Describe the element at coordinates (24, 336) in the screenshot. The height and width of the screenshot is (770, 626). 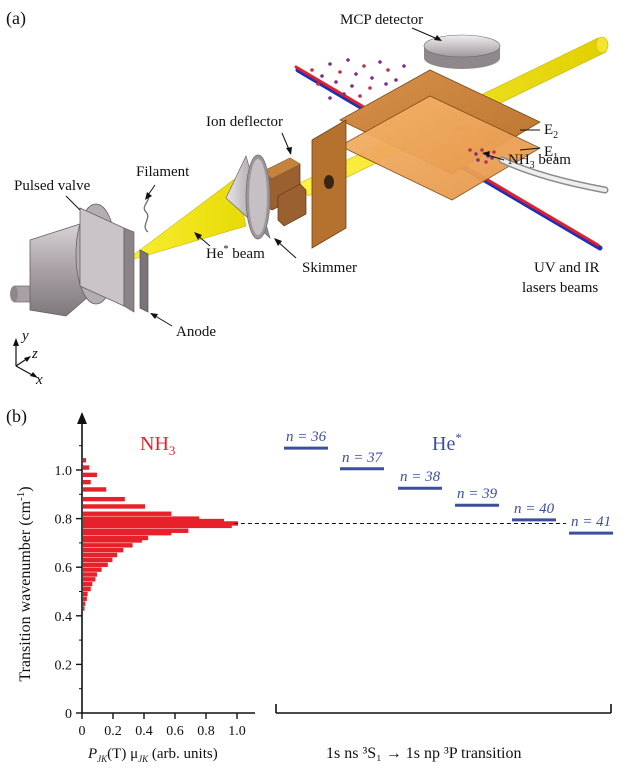
I see `axis-y-label: y` at that location.